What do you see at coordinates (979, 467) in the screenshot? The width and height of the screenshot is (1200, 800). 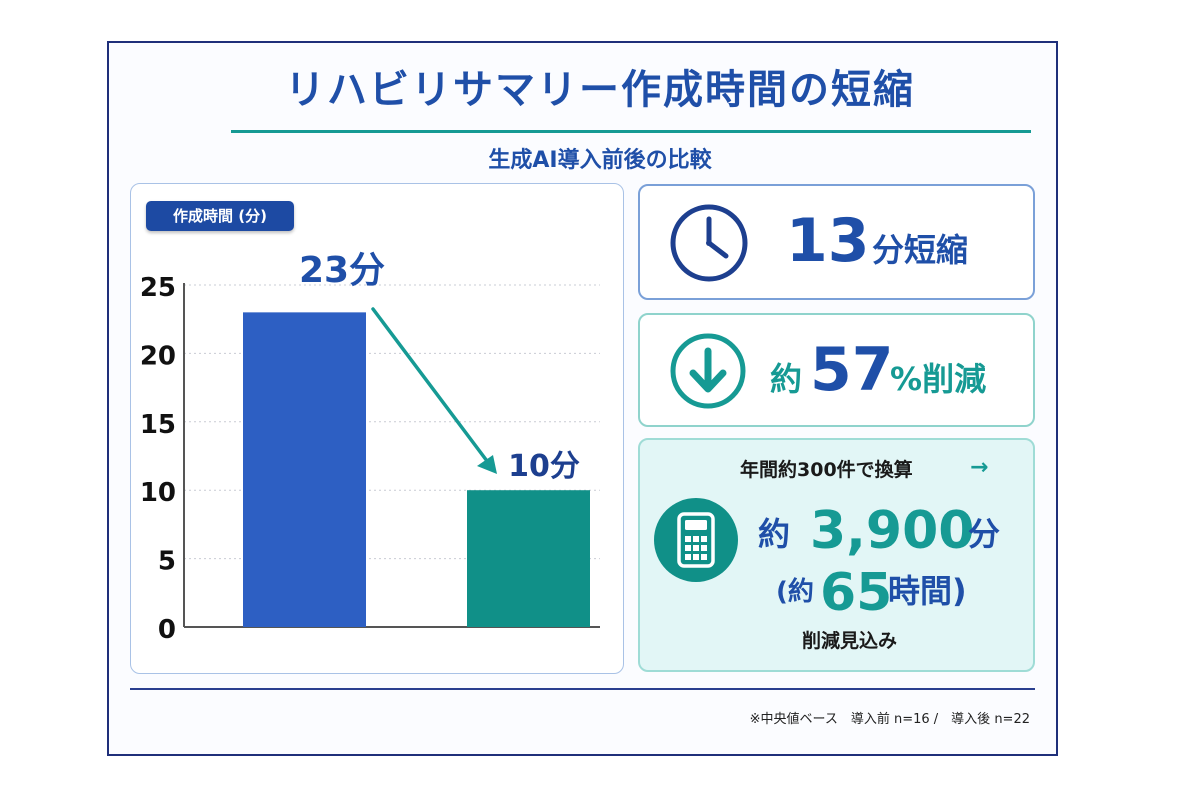 I see `arrow-right-icon: →` at bounding box center [979, 467].